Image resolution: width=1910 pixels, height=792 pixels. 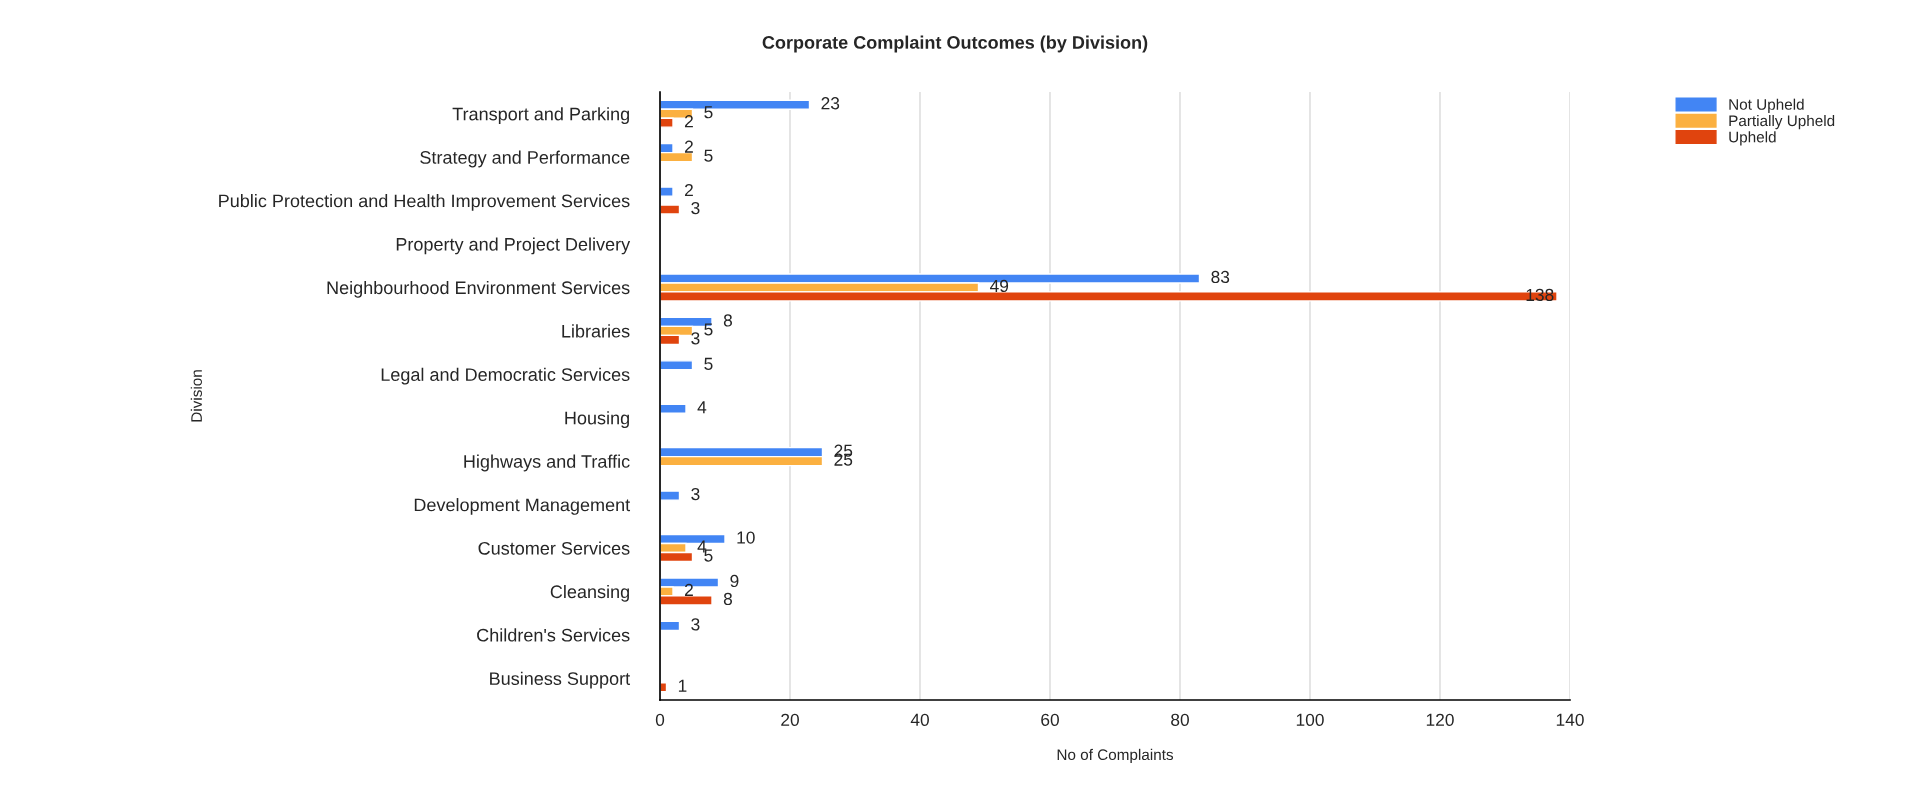 I want to click on legend-label: Upheld, so click(x=1752, y=138).